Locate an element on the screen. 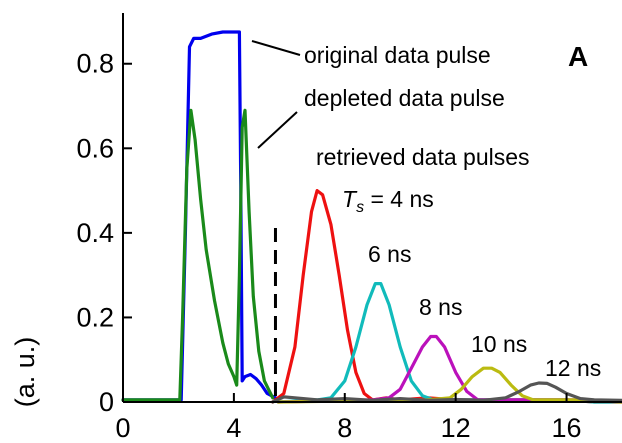  y-tick-label: 0.8 is located at coordinates (95, 64).